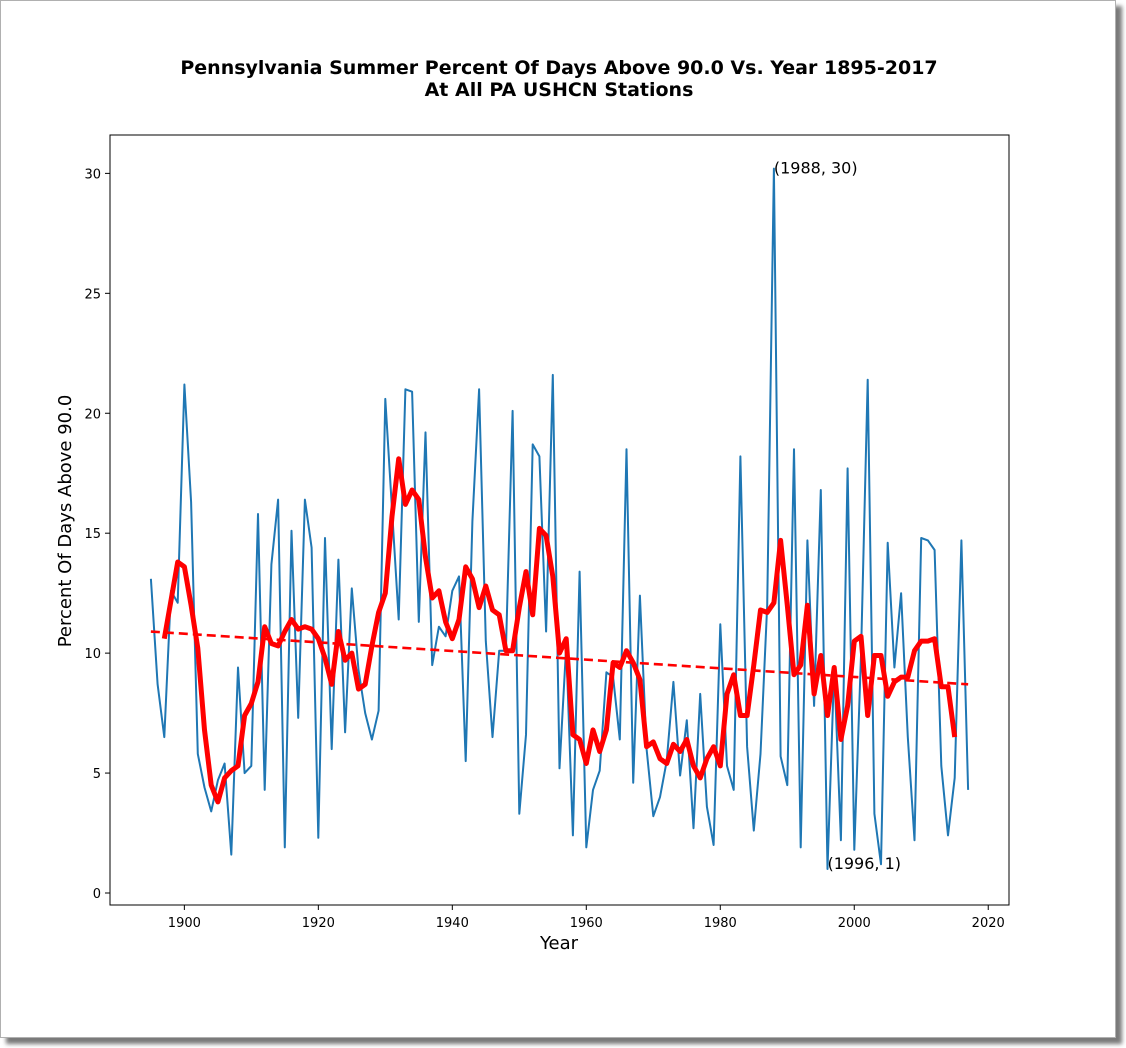 The width and height of the screenshot is (1126, 1048). I want to click on x-tick-label: 1900, so click(184, 923).